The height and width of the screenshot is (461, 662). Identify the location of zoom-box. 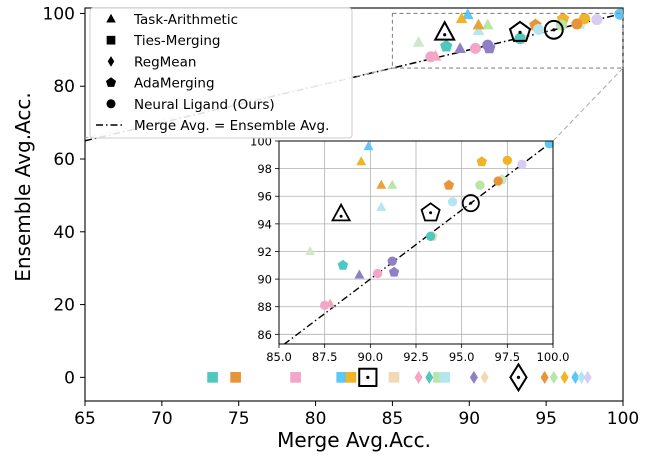
(507, 40).